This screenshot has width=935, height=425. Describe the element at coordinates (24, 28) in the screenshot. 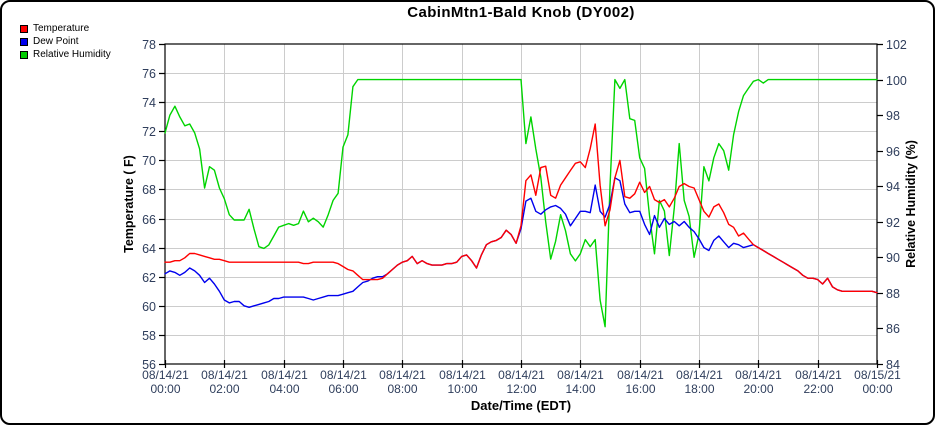

I see `legend-swatch-temperature` at that location.